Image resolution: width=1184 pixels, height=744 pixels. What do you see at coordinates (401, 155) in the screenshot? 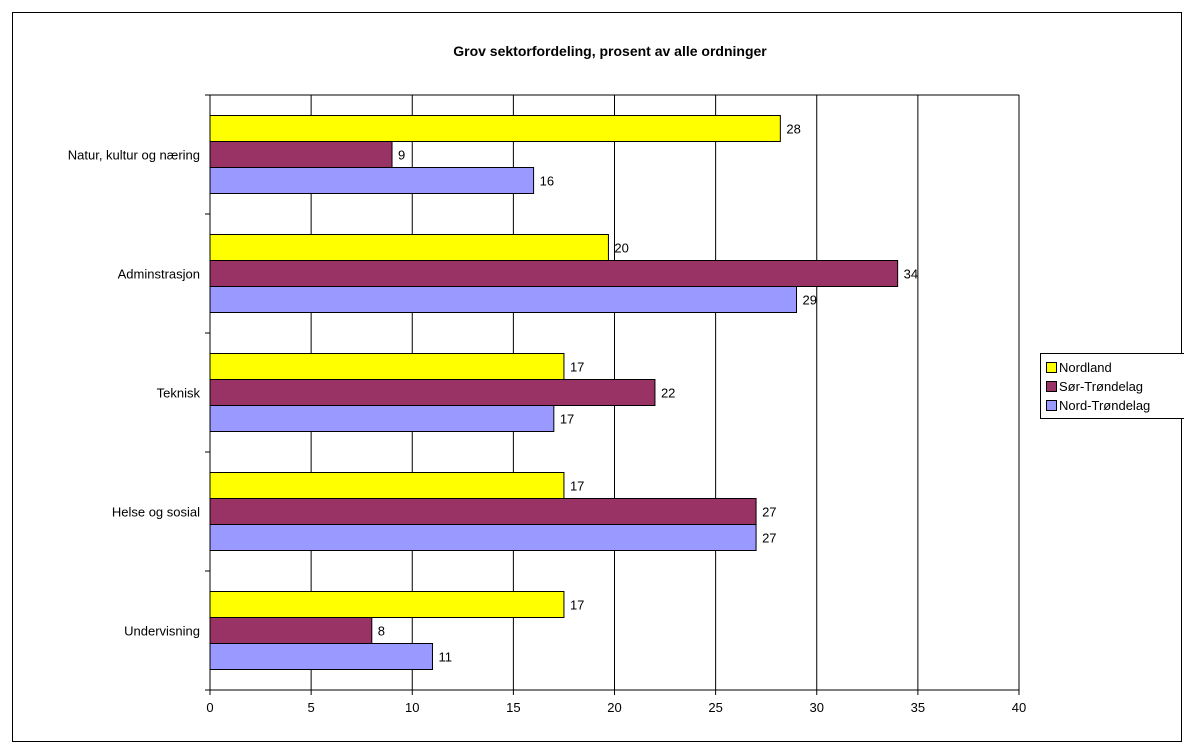
I see `data-label: 9` at bounding box center [401, 155].